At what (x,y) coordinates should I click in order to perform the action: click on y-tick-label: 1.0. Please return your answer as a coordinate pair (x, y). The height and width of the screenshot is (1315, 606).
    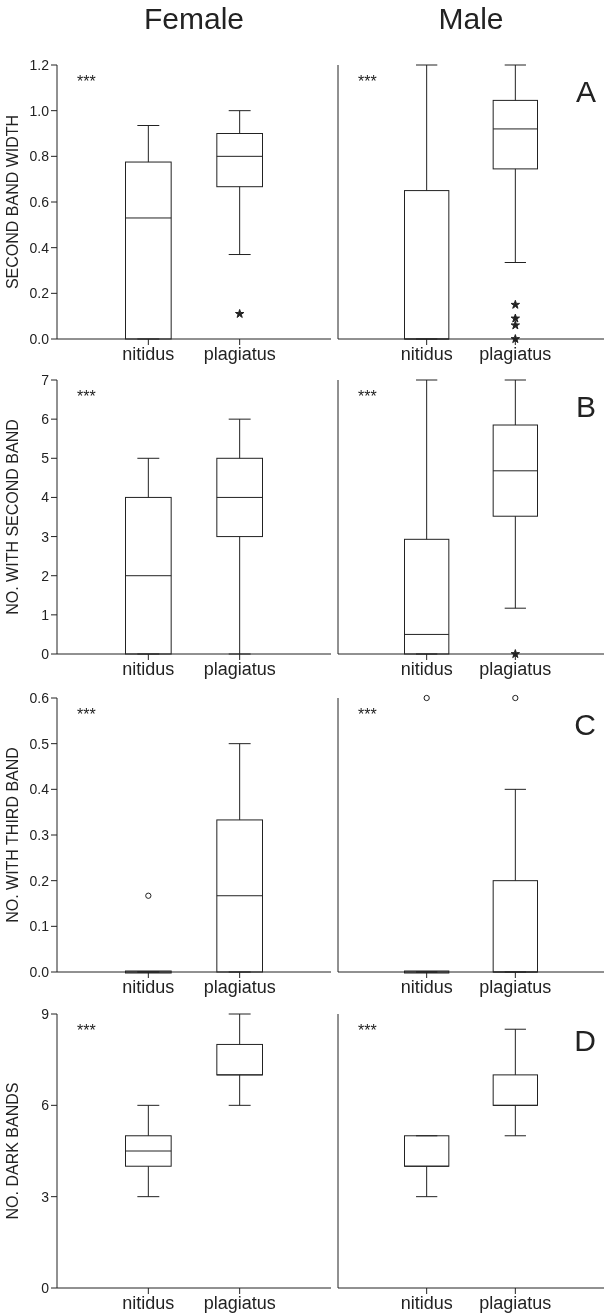
    Looking at the image, I should click on (39, 110).